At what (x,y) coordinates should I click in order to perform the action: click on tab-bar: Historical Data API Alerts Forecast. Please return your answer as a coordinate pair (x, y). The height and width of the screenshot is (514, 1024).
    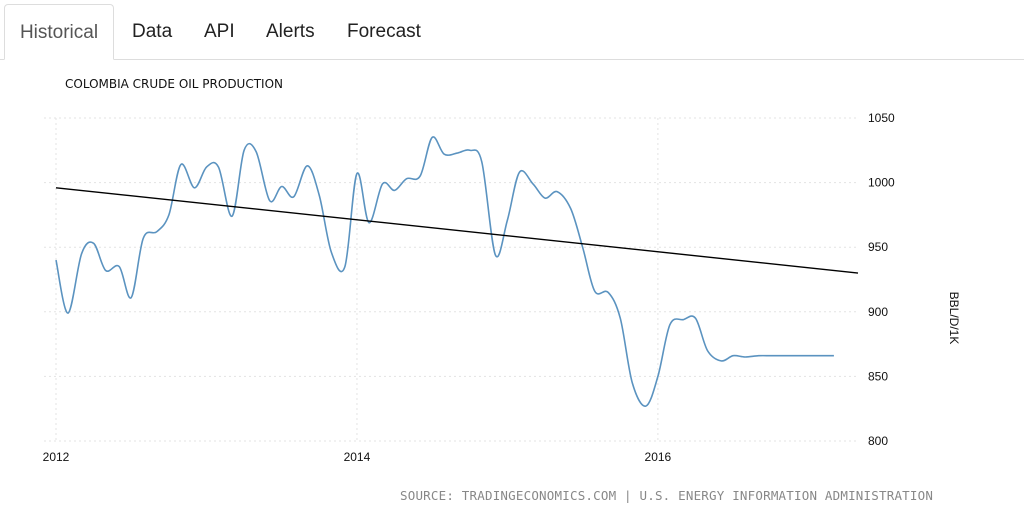
    Looking at the image, I should click on (512, 30).